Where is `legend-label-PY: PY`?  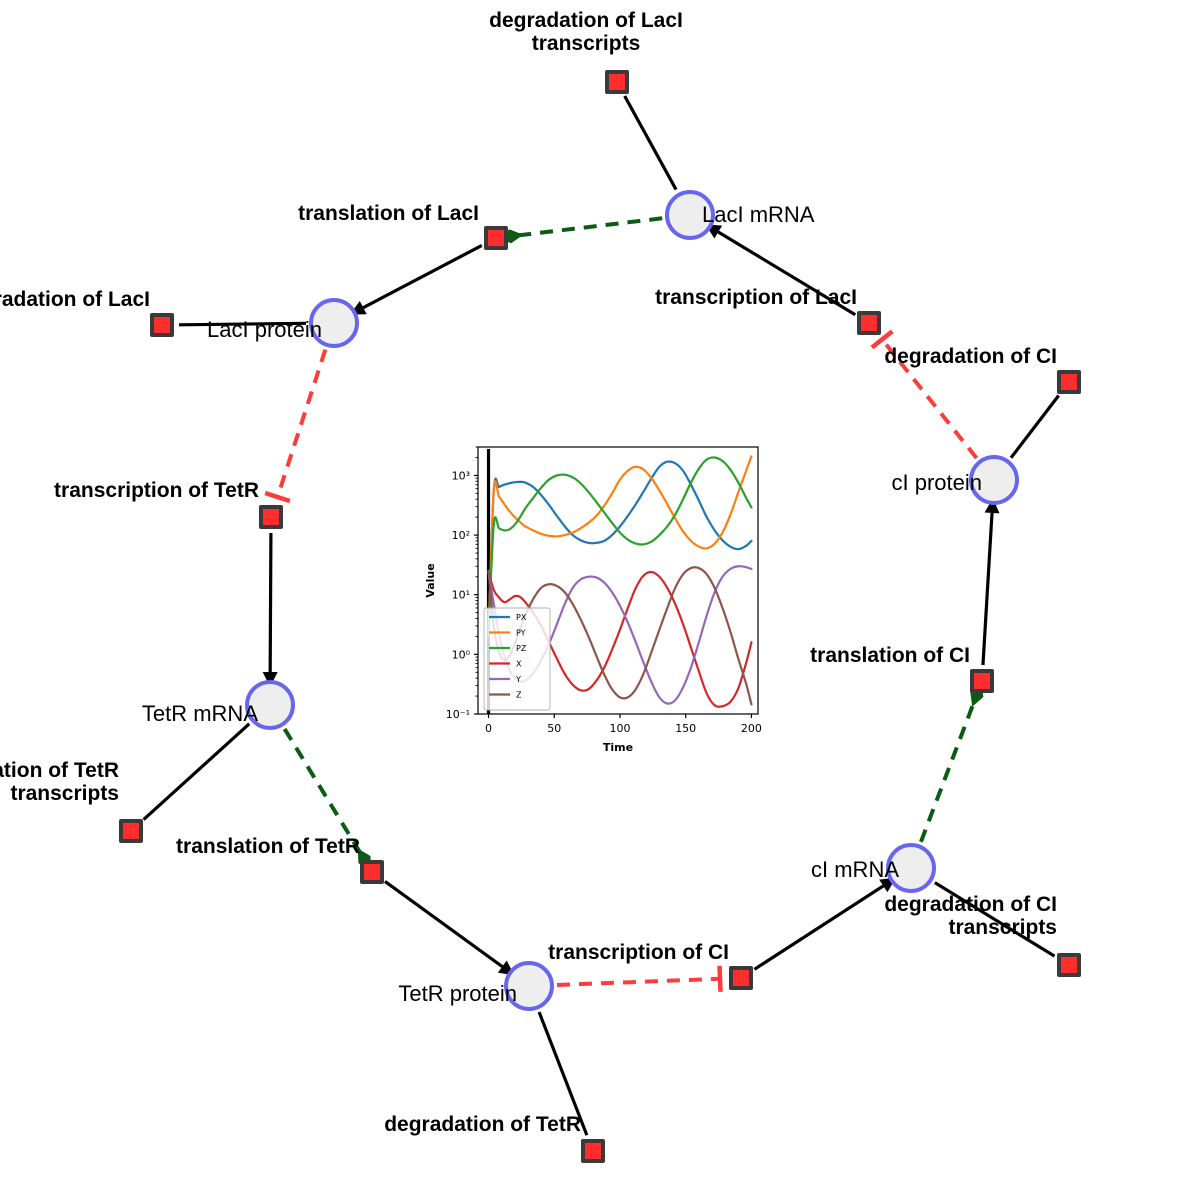
legend-label-PY: PY is located at coordinates (521, 633).